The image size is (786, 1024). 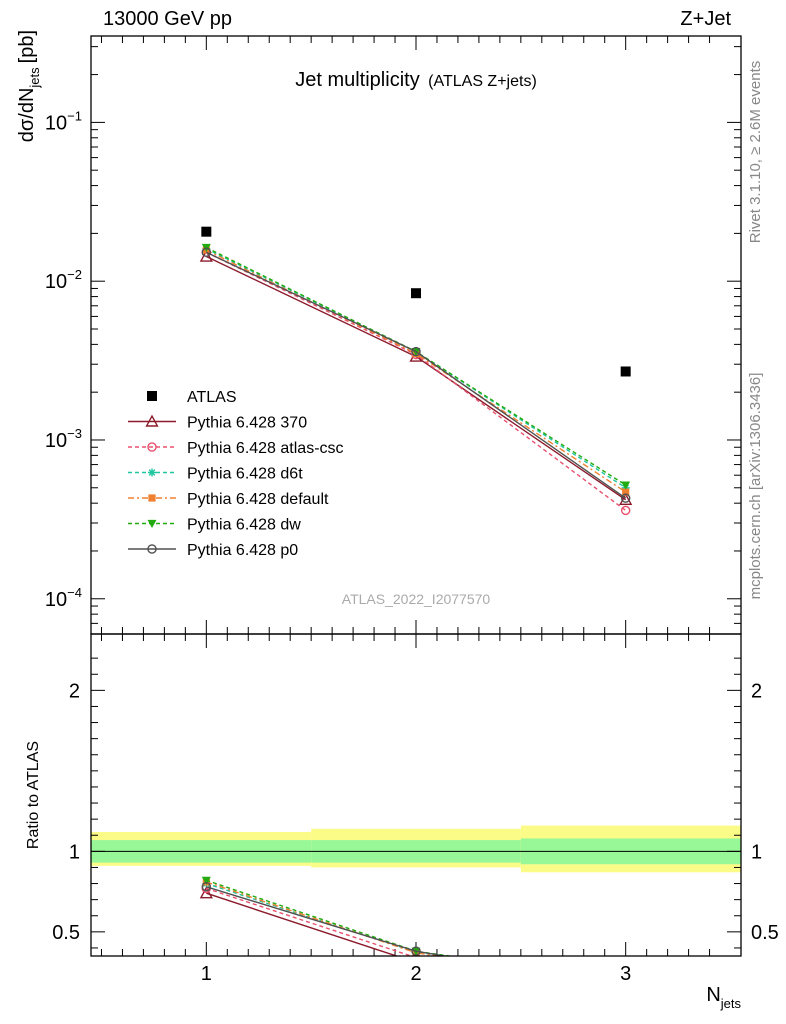 What do you see at coordinates (244, 525) in the screenshot?
I see `legend-label: Pythia 6.428 dw` at bounding box center [244, 525].